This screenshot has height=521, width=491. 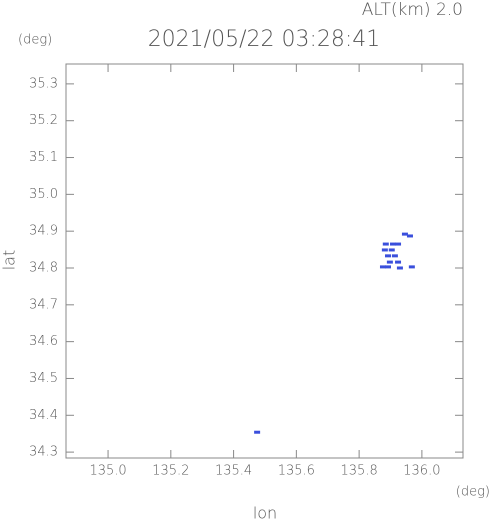 I want to click on y-tick-label: 34.5, so click(x=43, y=378).